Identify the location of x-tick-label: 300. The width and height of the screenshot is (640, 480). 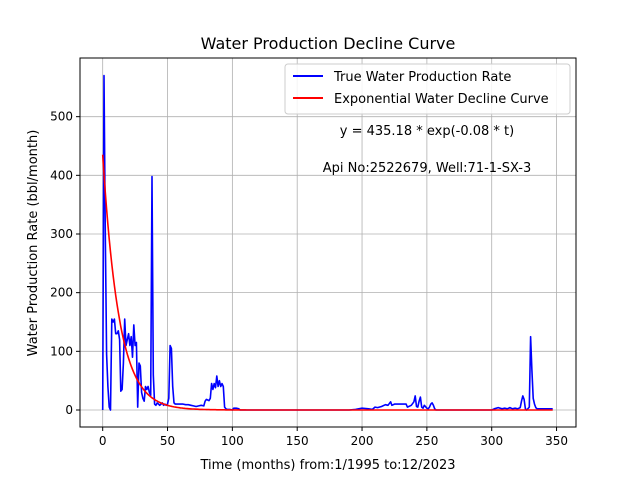
(491, 441).